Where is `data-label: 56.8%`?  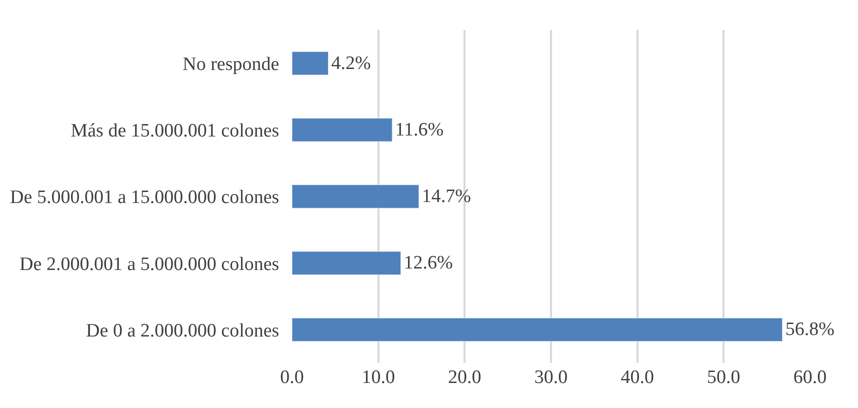 data-label: 56.8% is located at coordinates (810, 329).